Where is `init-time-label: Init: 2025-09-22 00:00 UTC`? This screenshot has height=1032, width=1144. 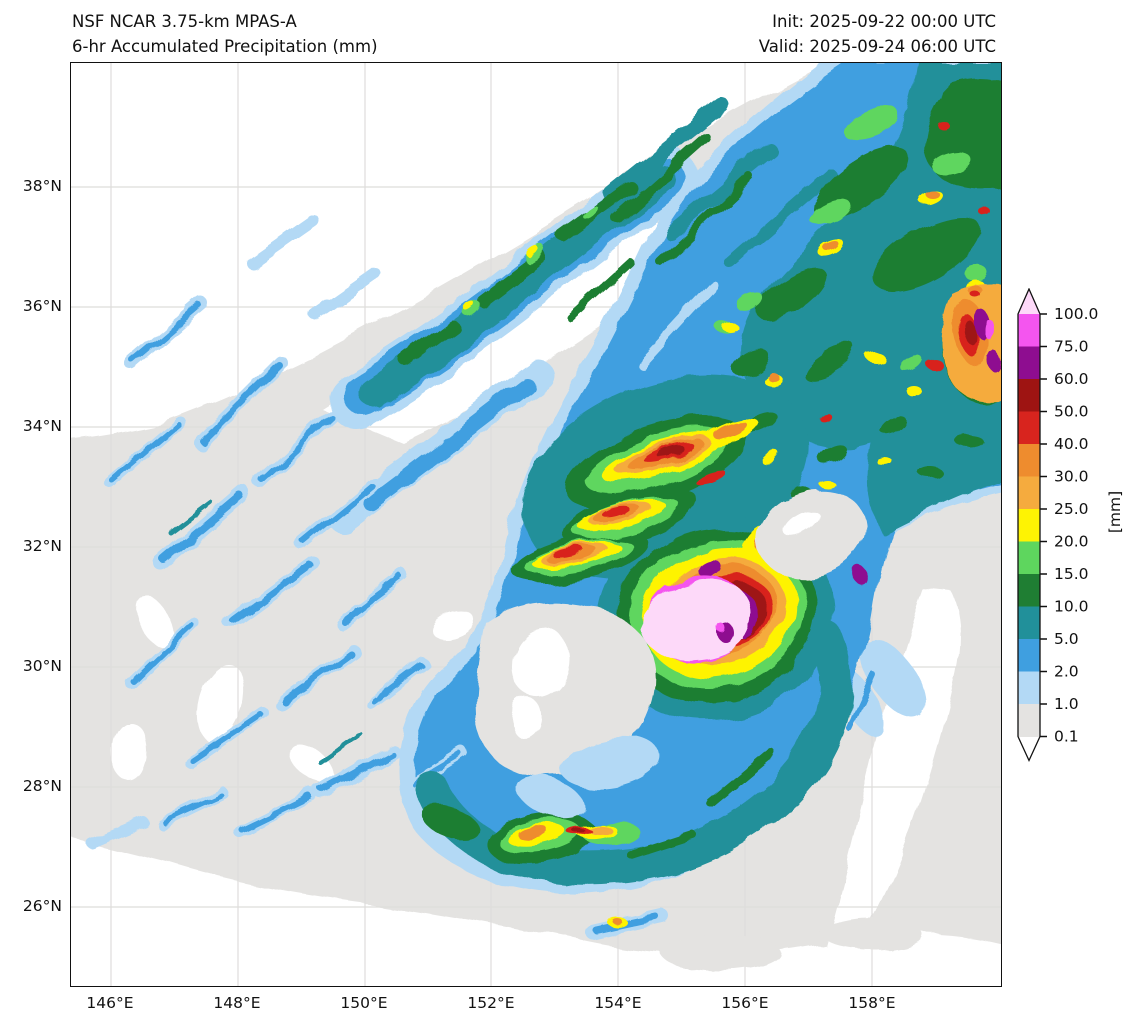 init-time-label: Init: 2025-09-22 00:00 UTC is located at coordinates (884, 21).